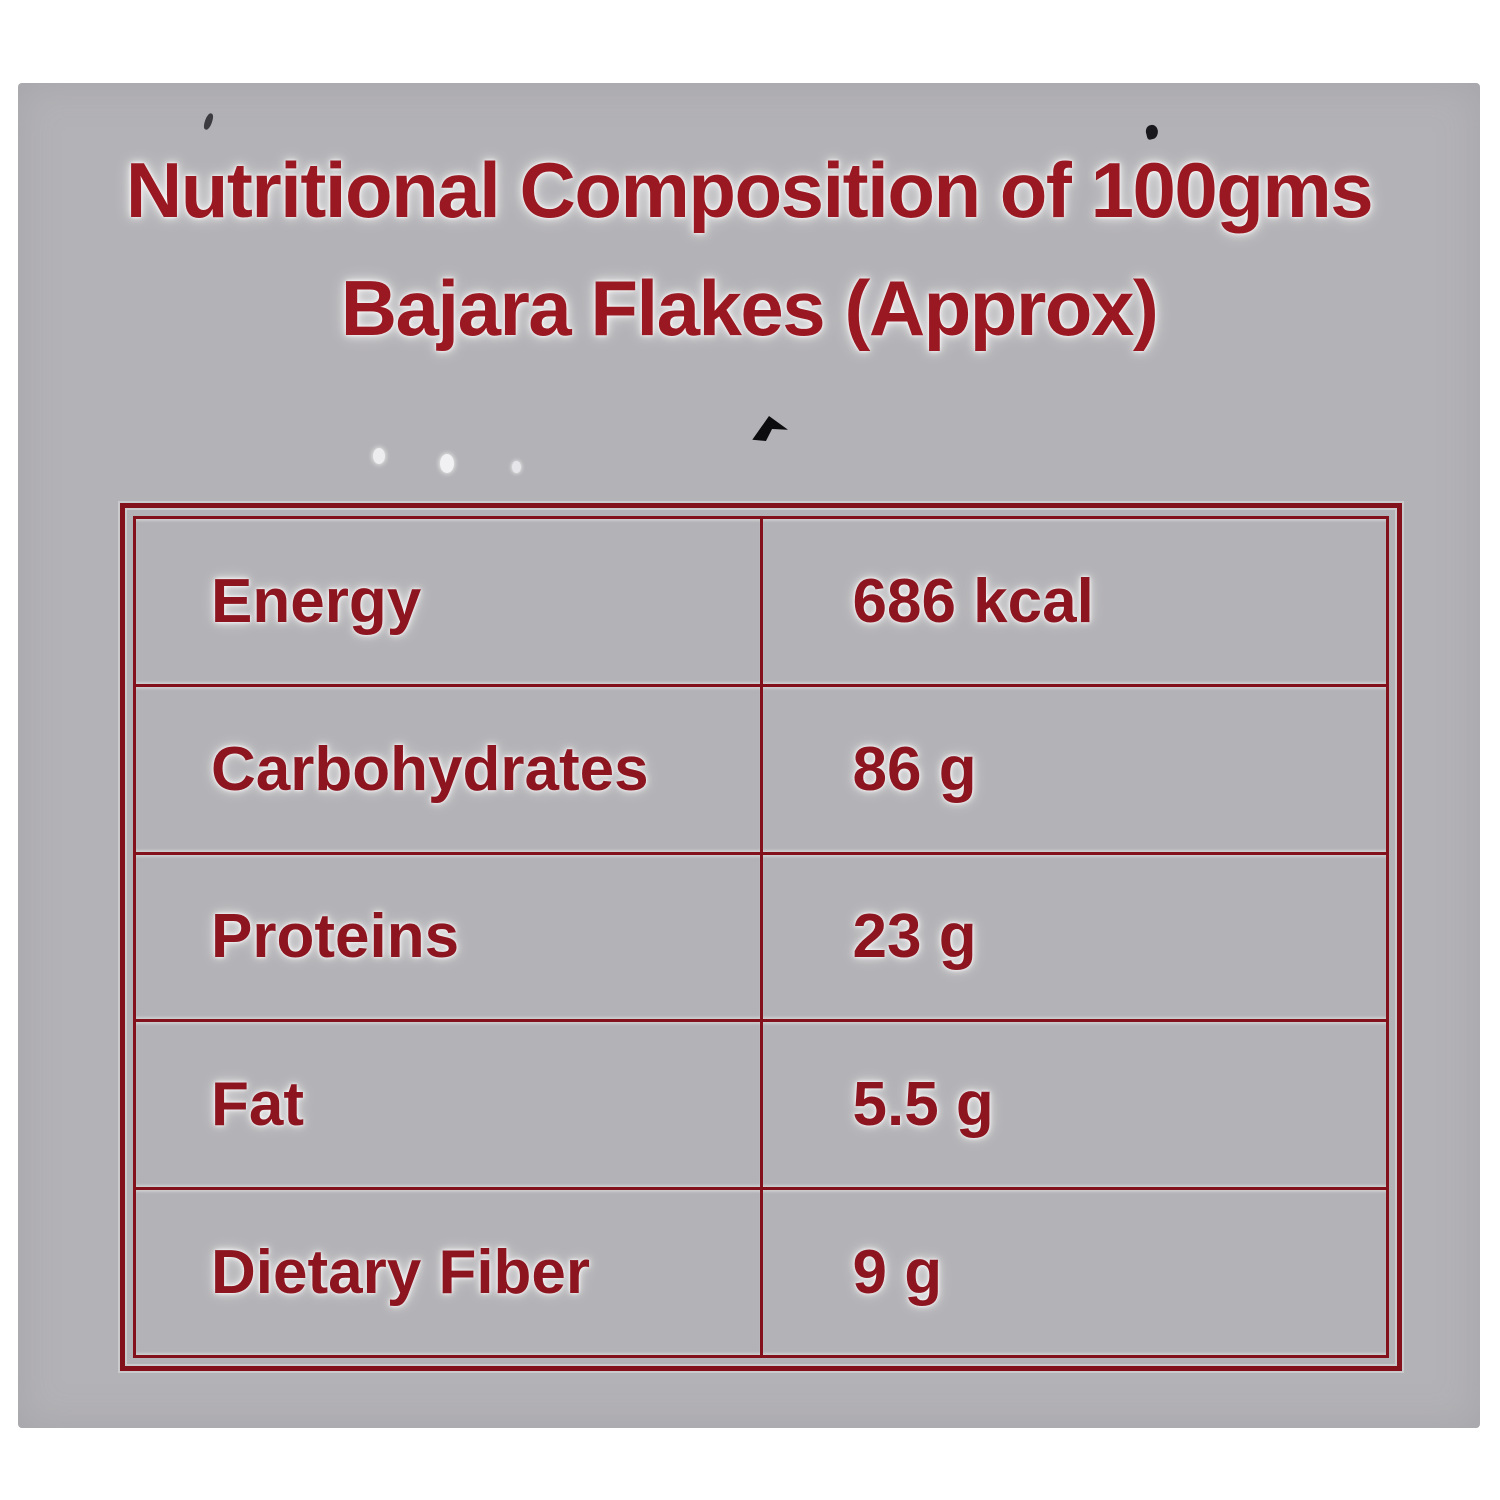 Image resolution: width=1500 pixels, height=1500 pixels. Describe the element at coordinates (448, 1272) in the screenshot. I see `nutrient-name: Dietary Fiber` at that location.